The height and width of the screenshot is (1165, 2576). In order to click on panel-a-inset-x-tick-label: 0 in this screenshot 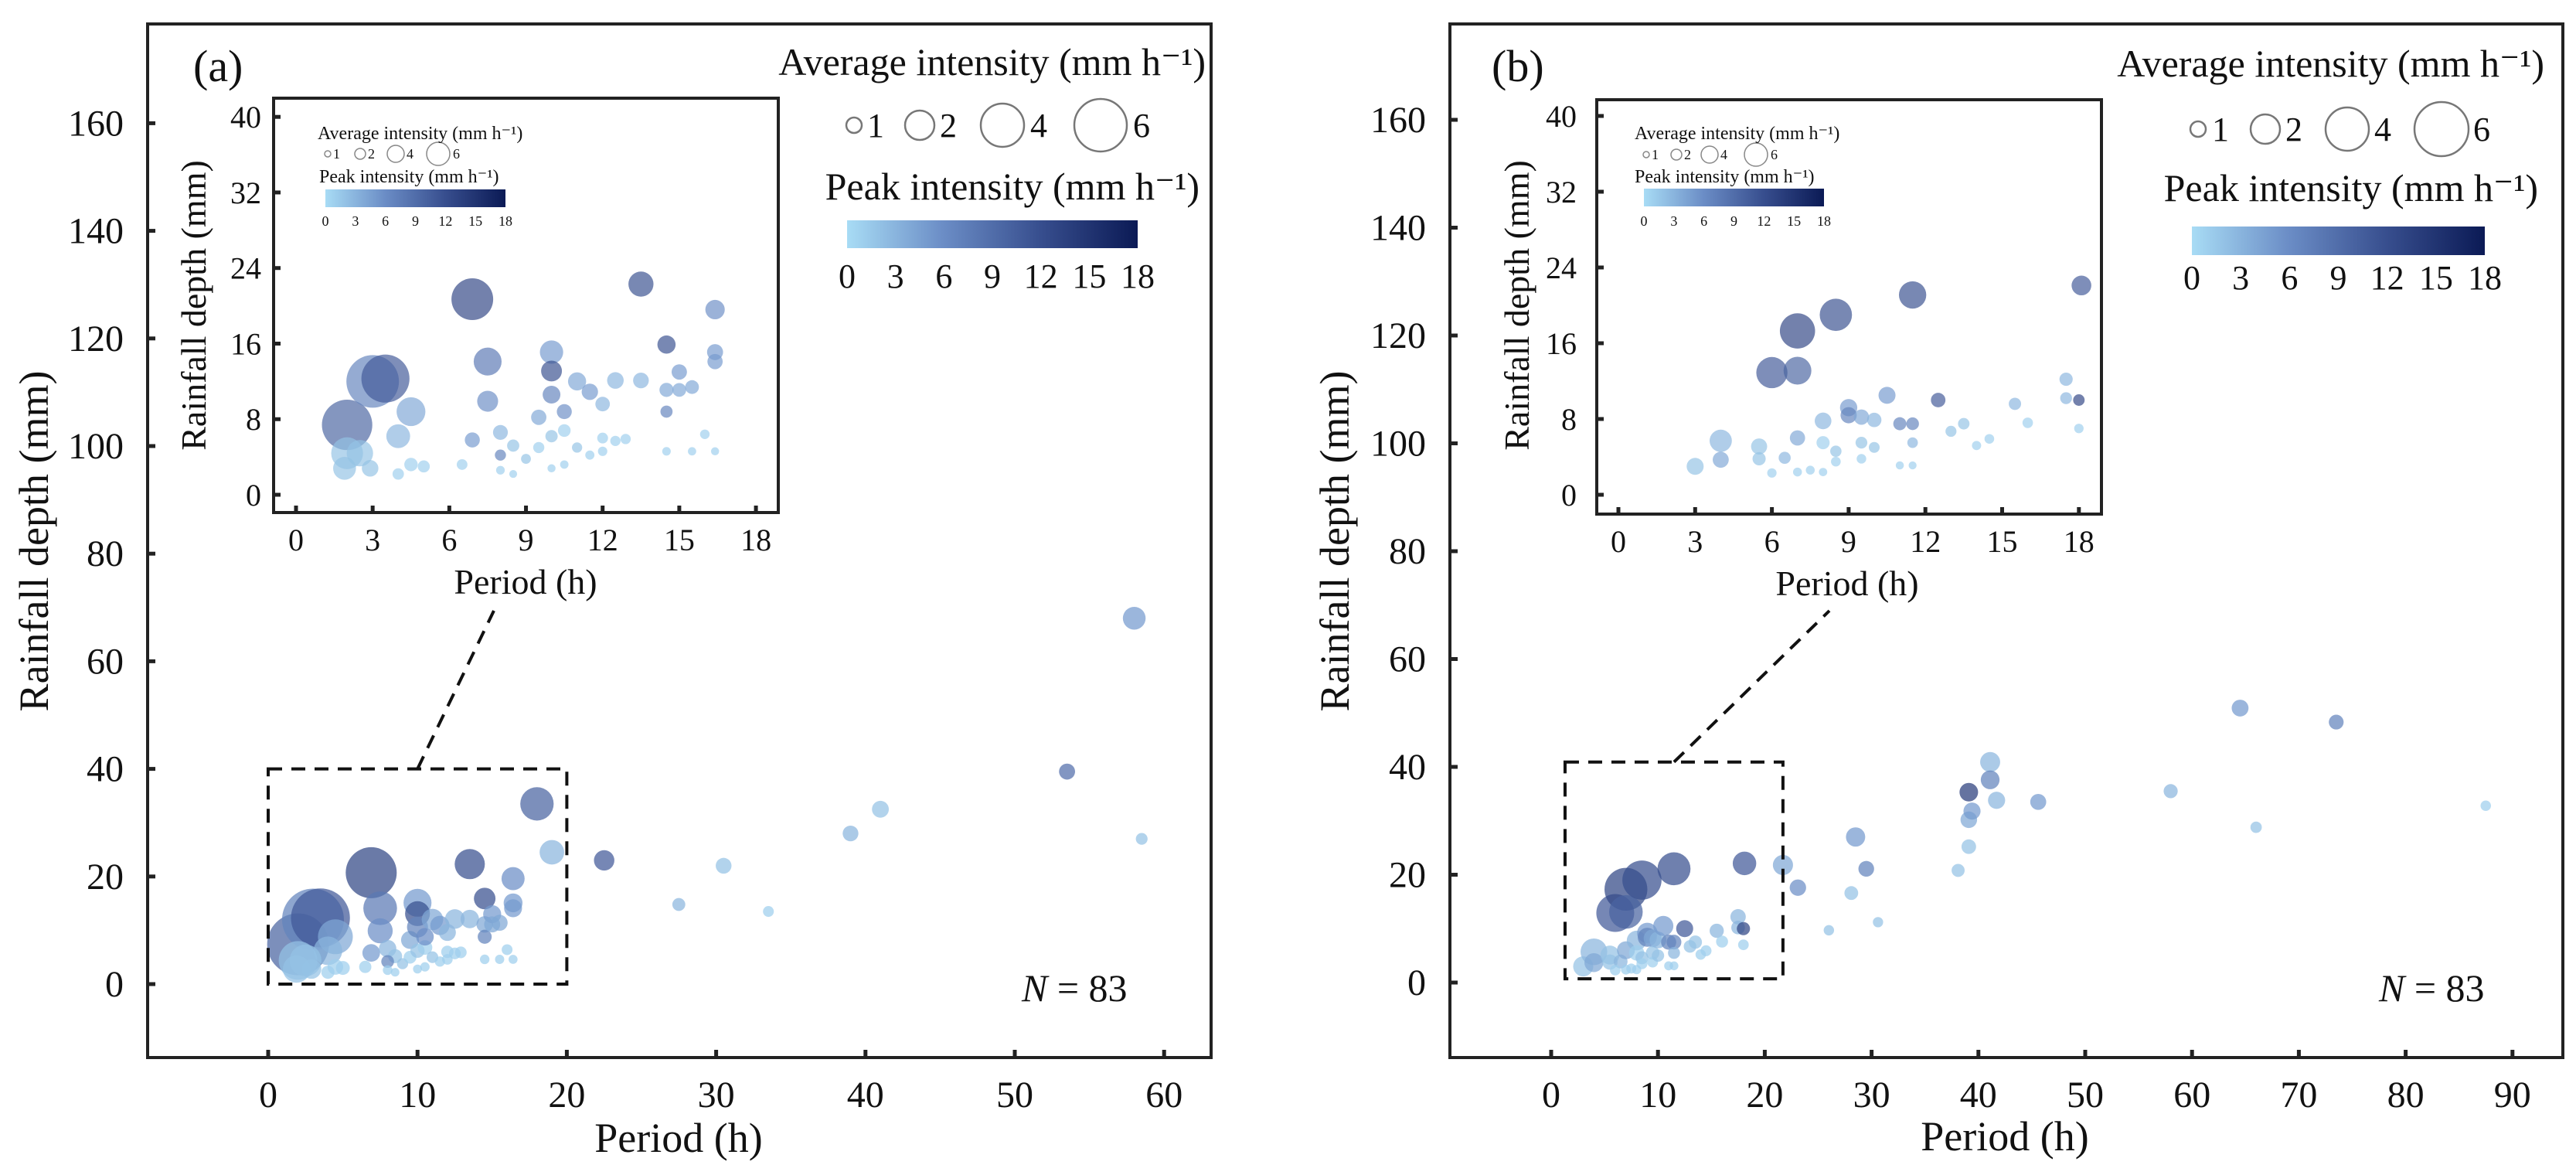, I will do `click(296, 540)`.